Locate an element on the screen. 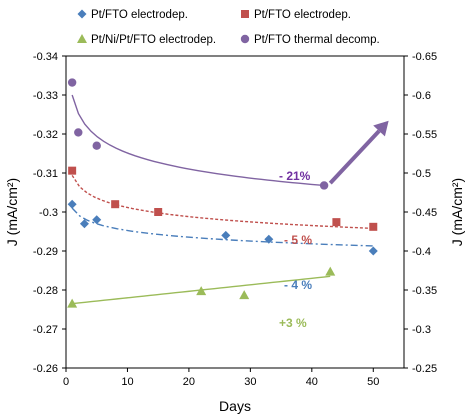 The height and width of the screenshot is (417, 474). right-tick-label: -0.45 is located at coordinates (424, 213).